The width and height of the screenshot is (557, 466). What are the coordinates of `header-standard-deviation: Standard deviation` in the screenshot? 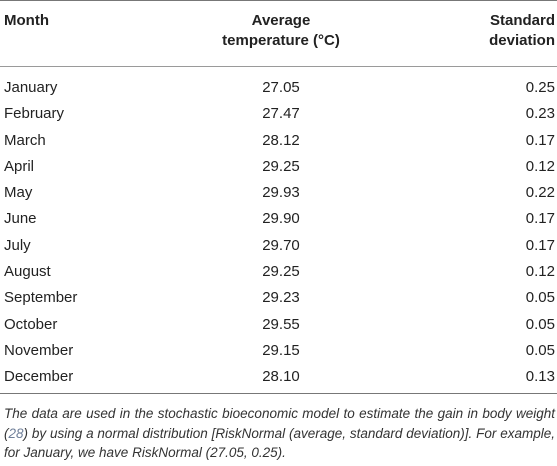 It's located at (500, 31).